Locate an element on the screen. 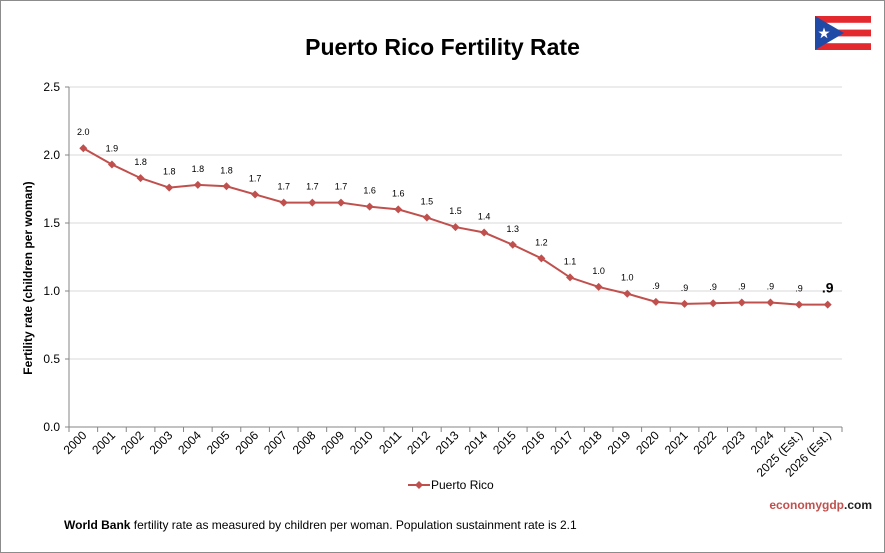 Image resolution: width=885 pixels, height=553 pixels. data-label: 1.4 is located at coordinates (484, 217).